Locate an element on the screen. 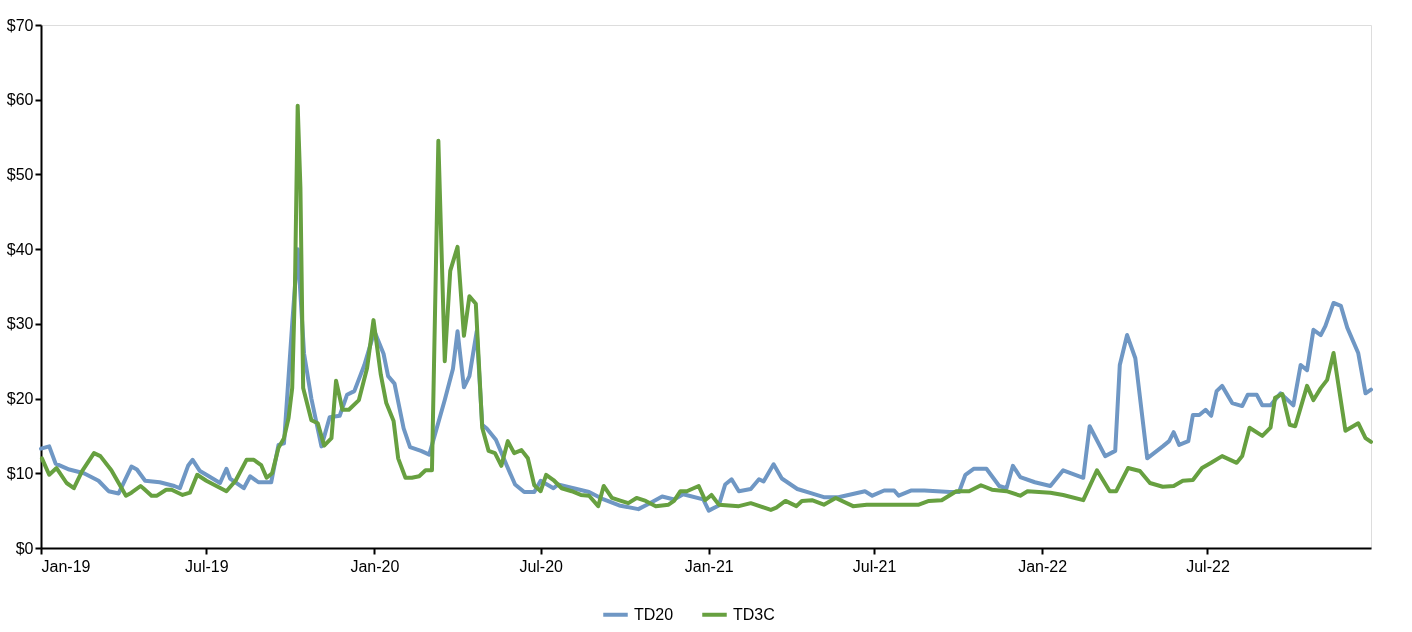 The height and width of the screenshot is (632, 1412). x-tick-label: Jul-22 is located at coordinates (1208, 566).